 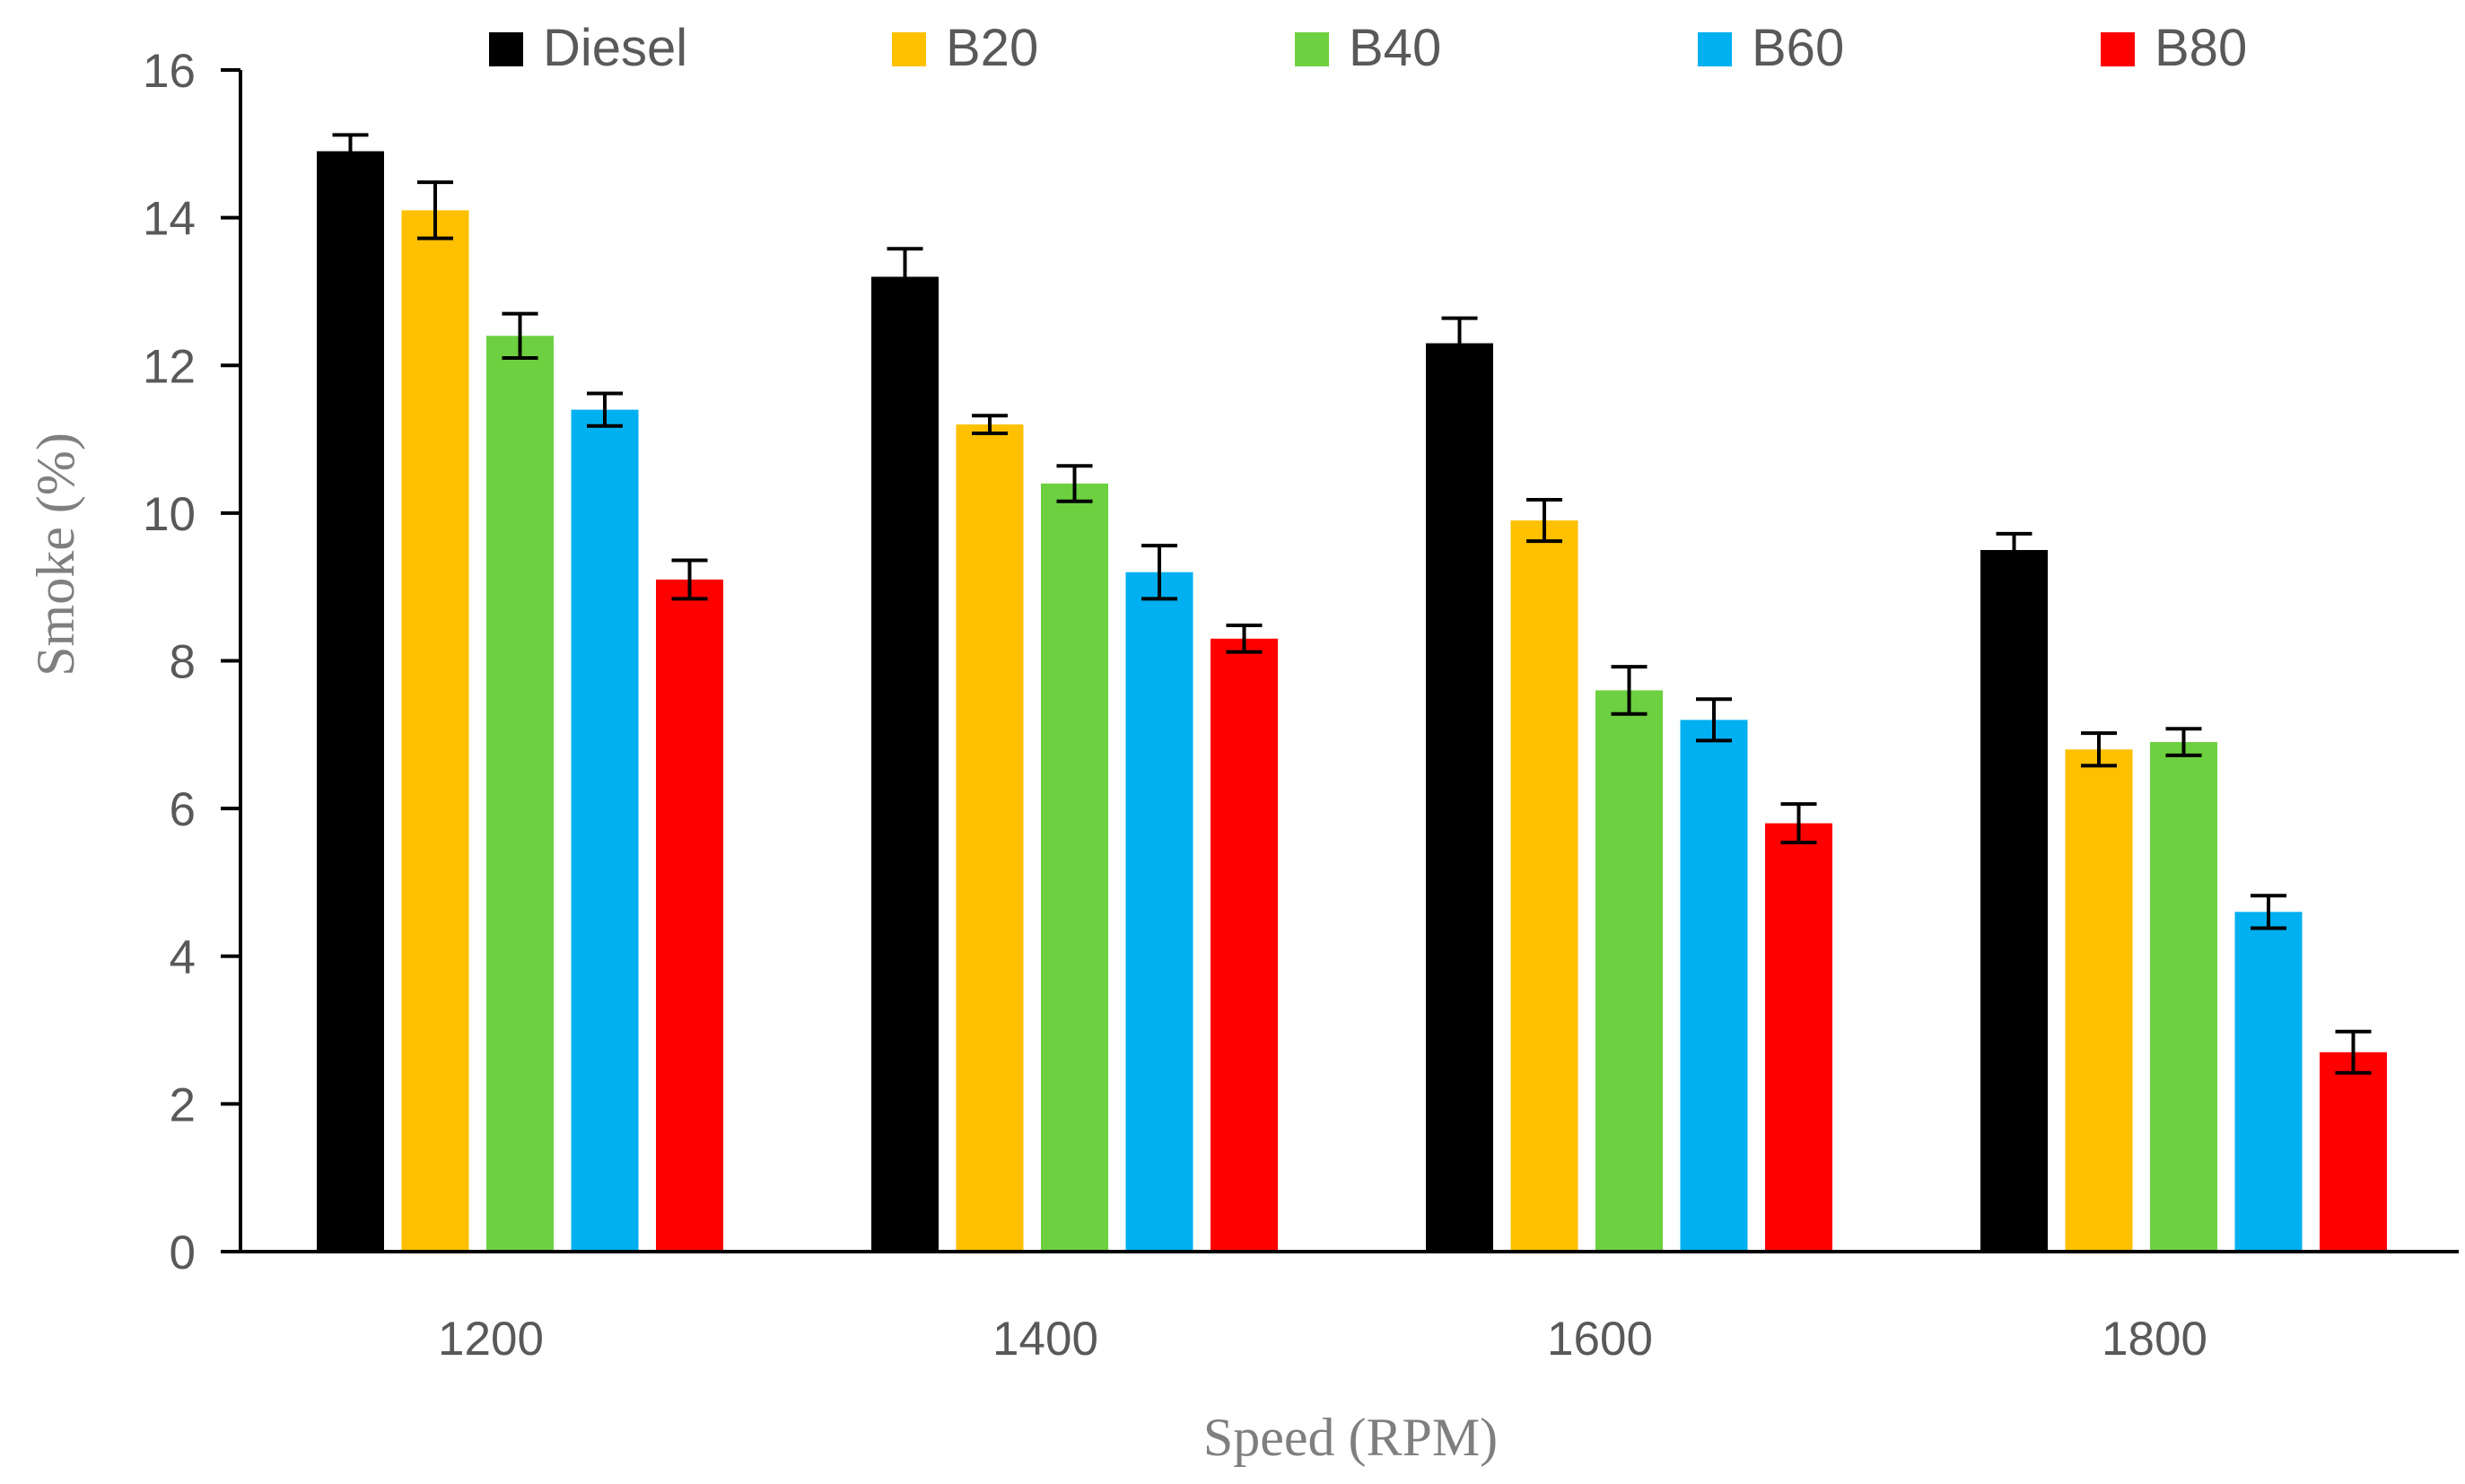 What do you see at coordinates (183, 663) in the screenshot?
I see `y-tick-label: 8` at bounding box center [183, 663].